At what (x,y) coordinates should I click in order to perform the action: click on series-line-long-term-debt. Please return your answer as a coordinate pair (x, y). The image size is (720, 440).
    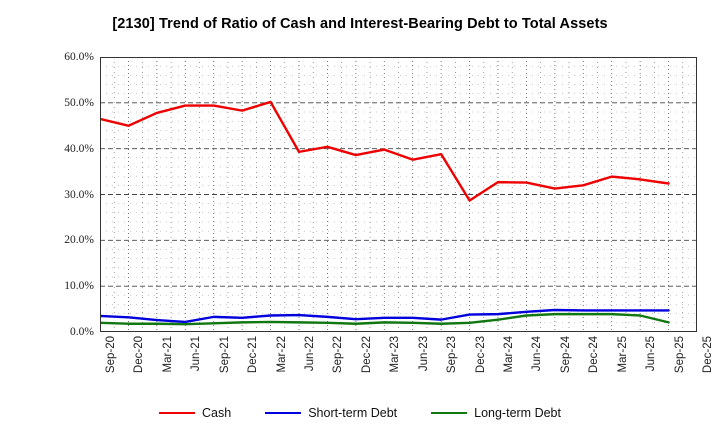
    Looking at the image, I should click on (385, 319).